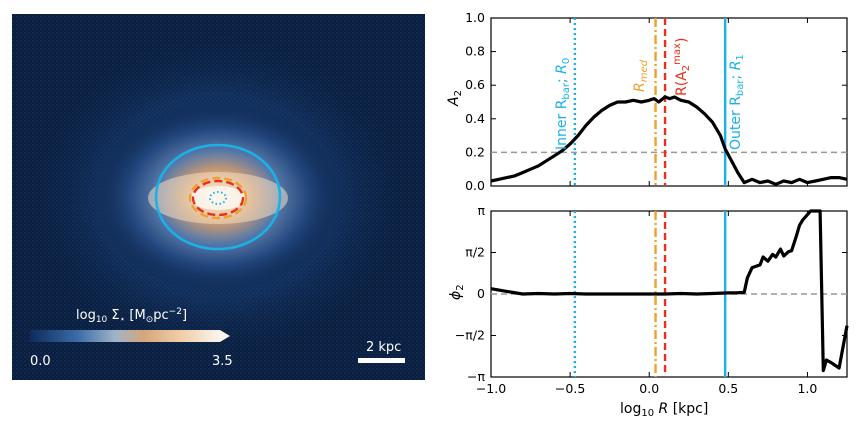  I want to click on rmed-label: Rmed, so click(641, 75).